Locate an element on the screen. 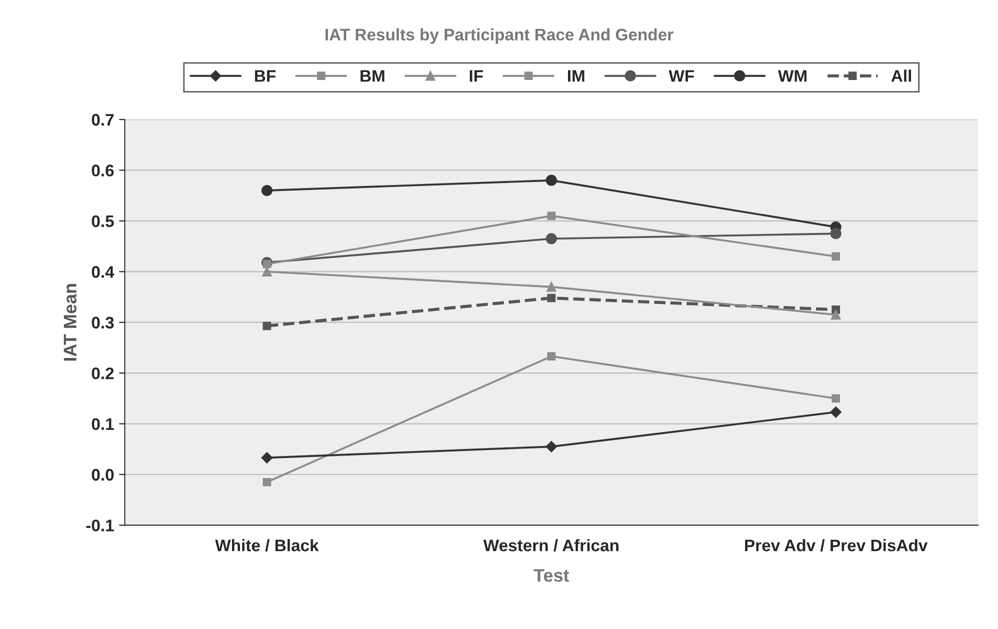 The width and height of the screenshot is (998, 629). y-tick-label: 0.2 is located at coordinates (103, 373).